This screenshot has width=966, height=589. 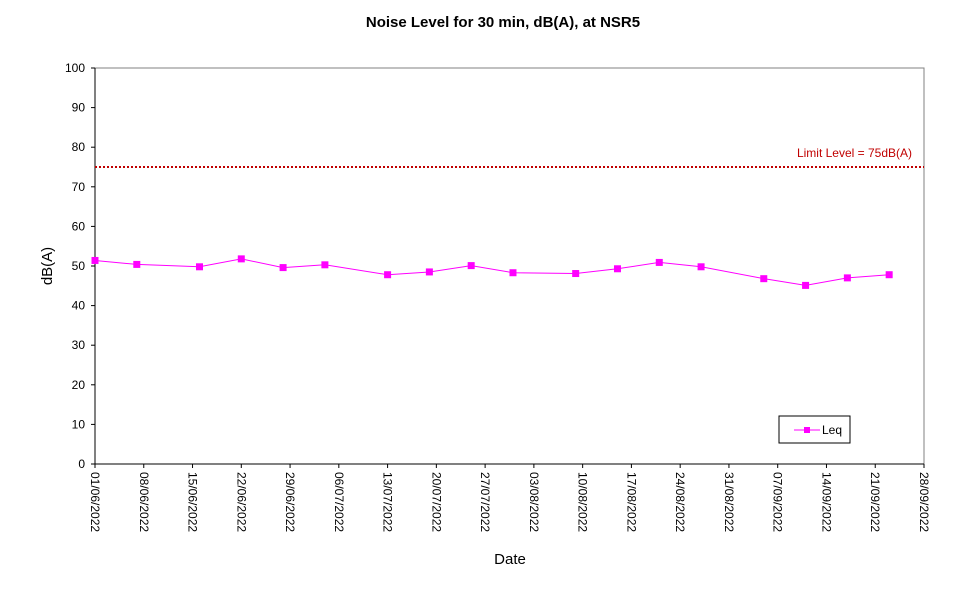 What do you see at coordinates (509, 157) in the screenshot?
I see `limit-line-group: Limit Level = 75dB(A)` at bounding box center [509, 157].